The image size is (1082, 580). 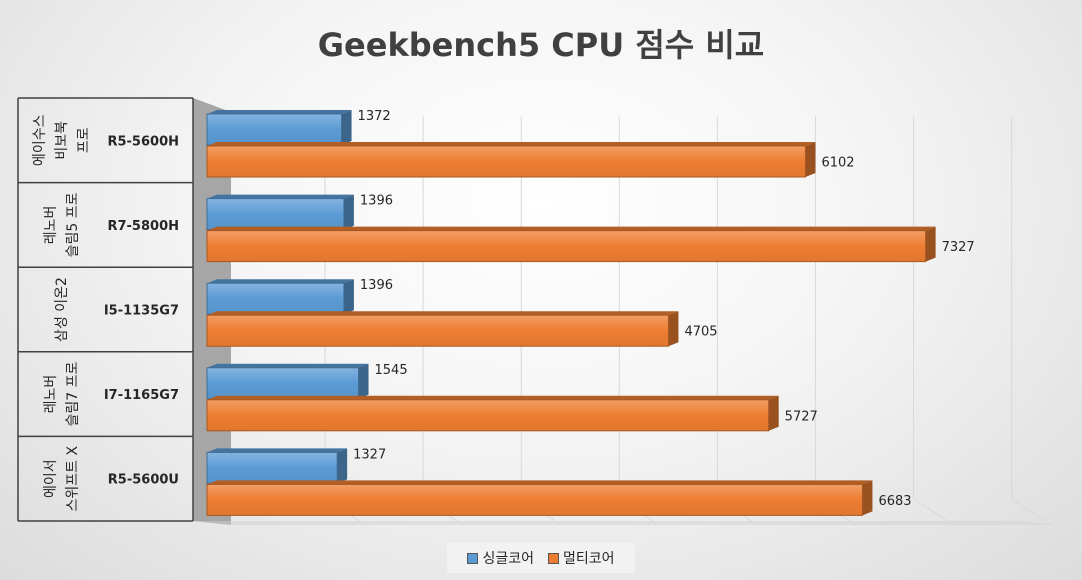 What do you see at coordinates (73, 479) in the screenshot?
I see `tick-label-group: 스위프트 X` at bounding box center [73, 479].